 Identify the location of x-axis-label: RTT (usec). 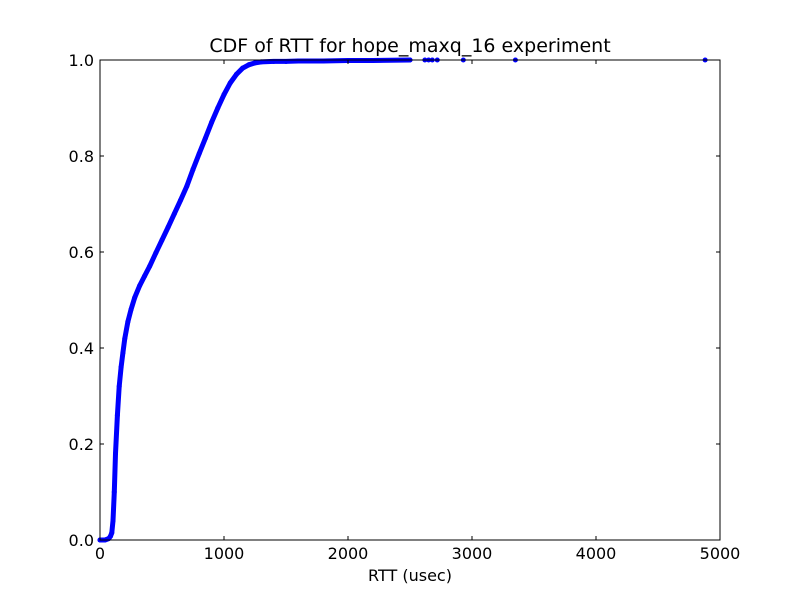
(410, 575).